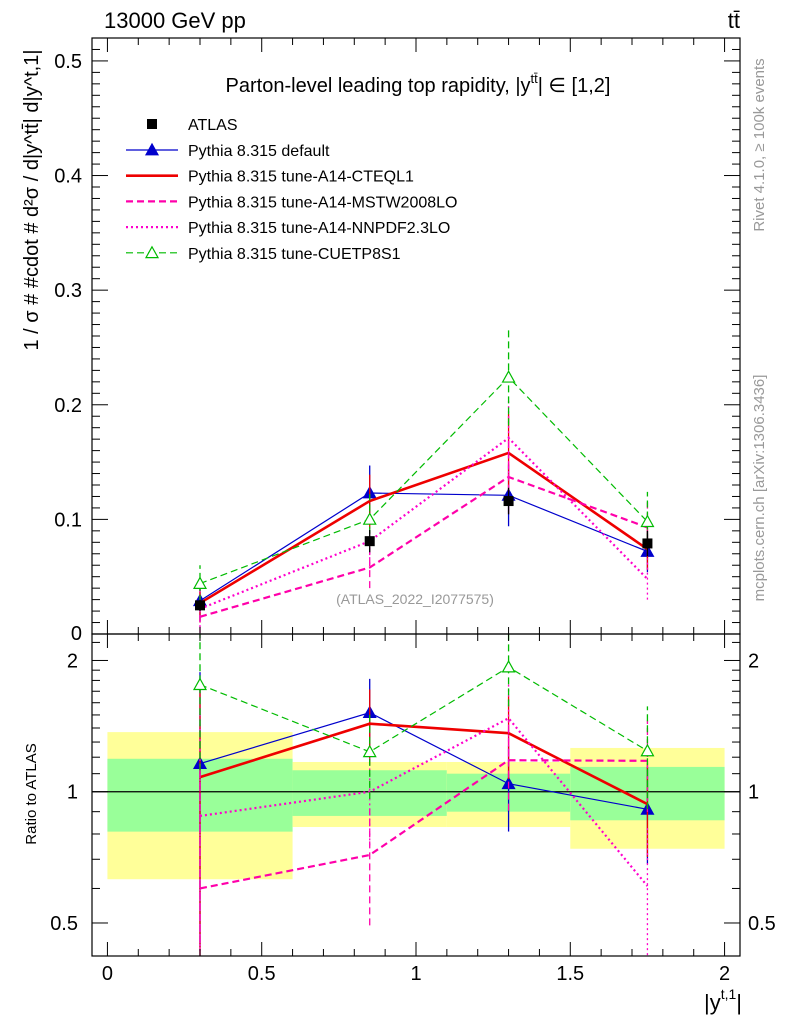  What do you see at coordinates (76, 634) in the screenshot?
I see `main-y-zero-label: 0` at bounding box center [76, 634].